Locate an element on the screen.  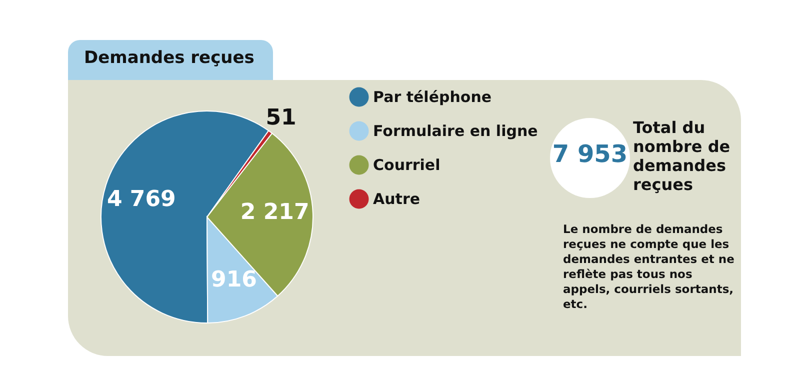
text: 7 953 is located at coordinates (590, 154).